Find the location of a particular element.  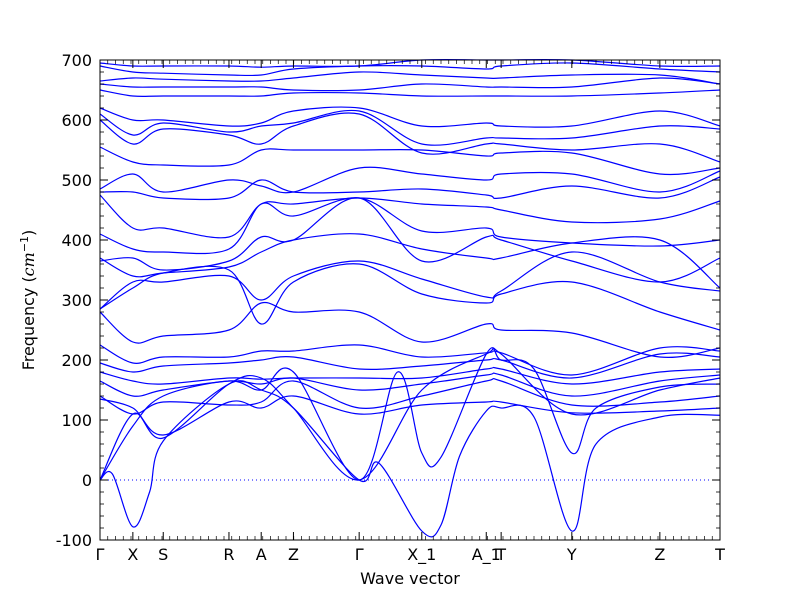

y-axis-label-unit: cm is located at coordinates (28, 264).